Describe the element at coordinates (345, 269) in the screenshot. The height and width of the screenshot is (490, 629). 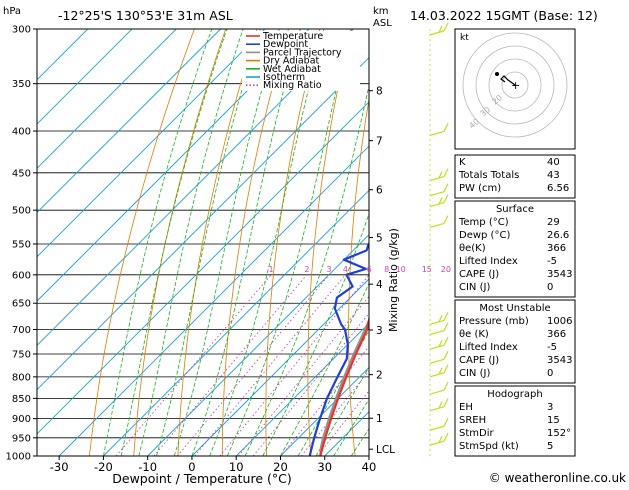
I see `mixing-ratio-label: 4` at that location.